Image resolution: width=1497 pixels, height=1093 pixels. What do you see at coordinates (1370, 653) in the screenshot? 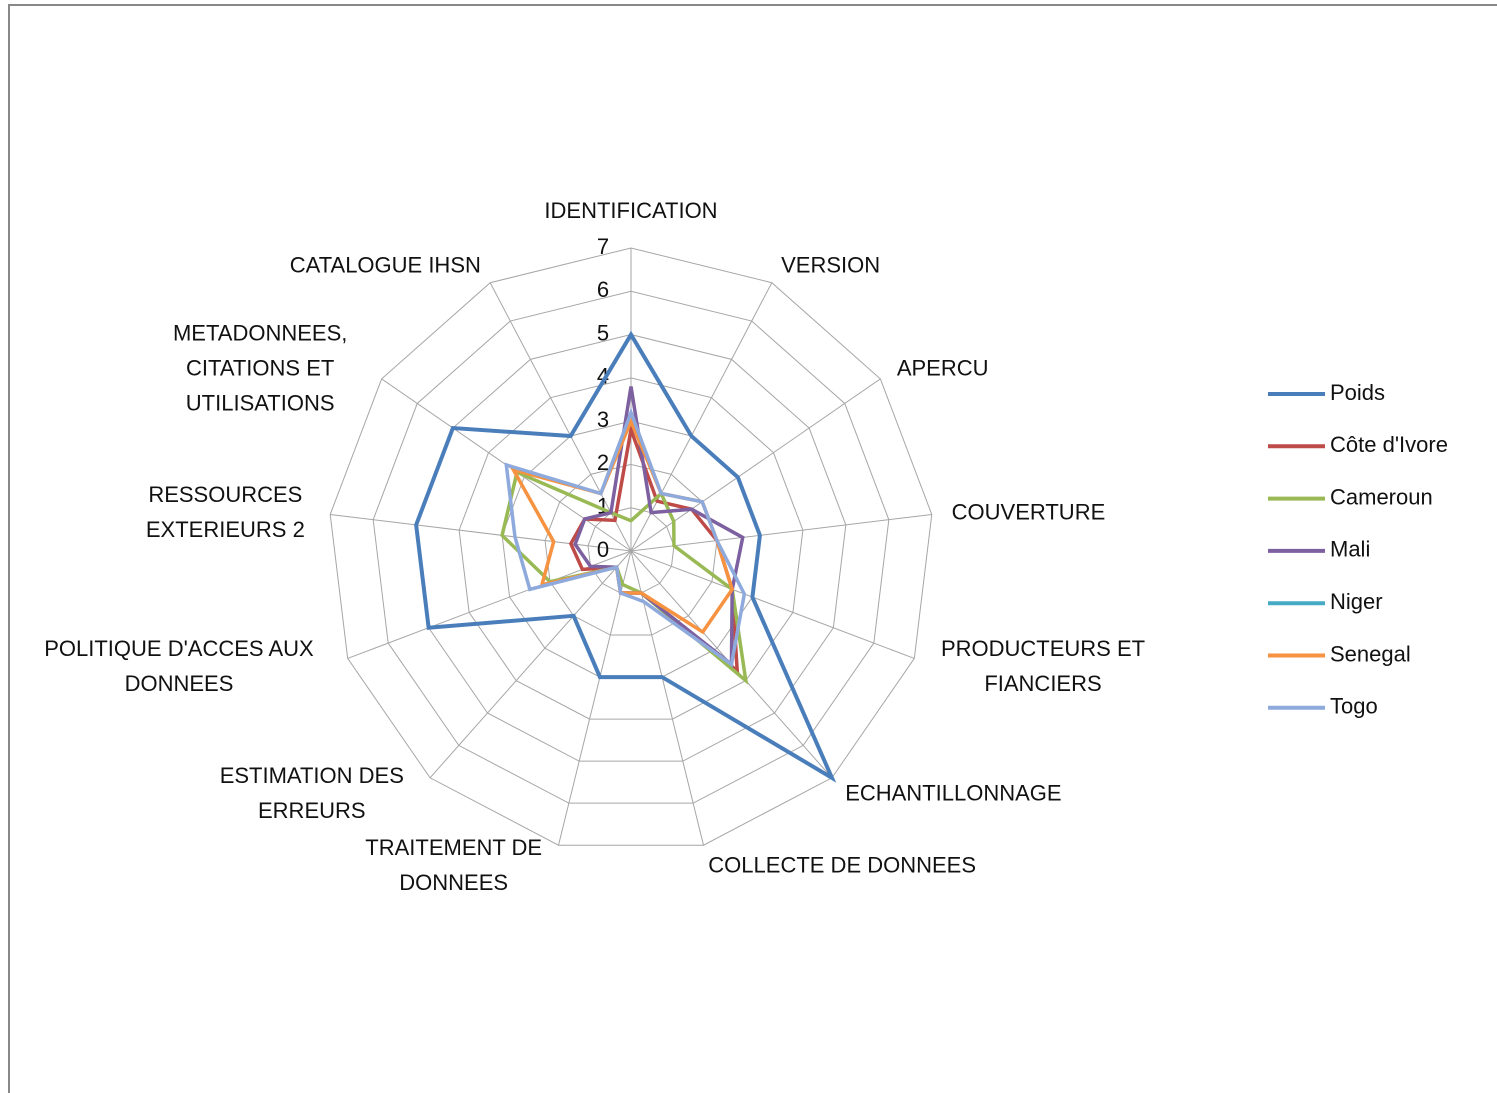
I see `legend-label: Senegal` at bounding box center [1370, 653].